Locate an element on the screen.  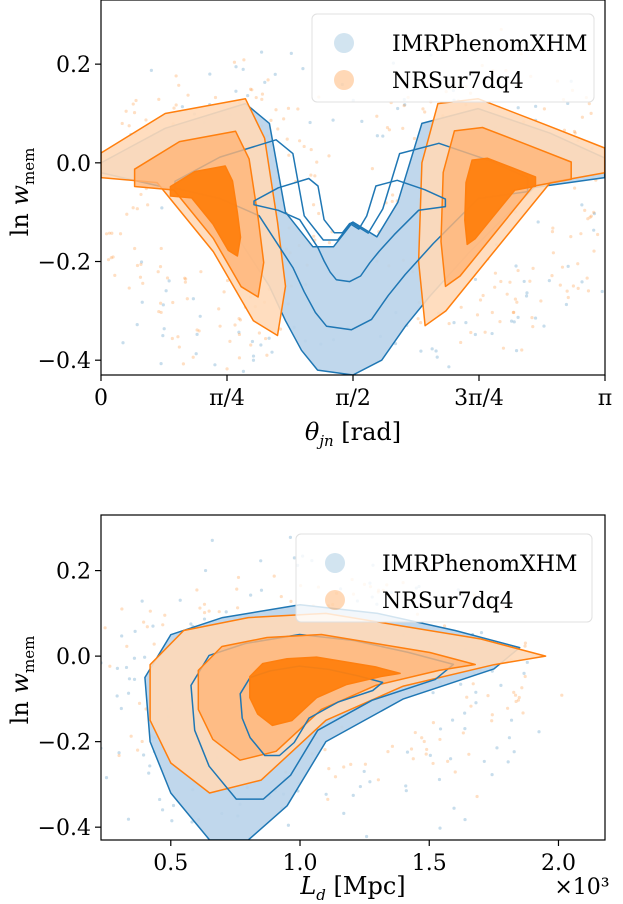
legend-box is located at coordinates (453, 58).